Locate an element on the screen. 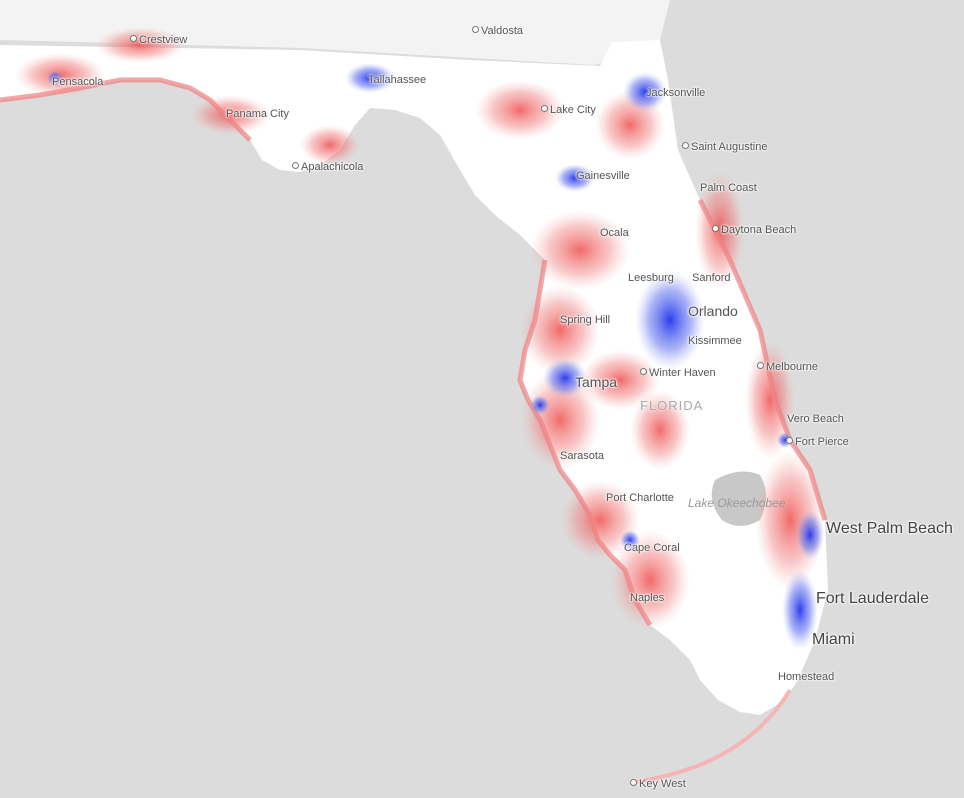  city-name: Orlando is located at coordinates (713, 311).